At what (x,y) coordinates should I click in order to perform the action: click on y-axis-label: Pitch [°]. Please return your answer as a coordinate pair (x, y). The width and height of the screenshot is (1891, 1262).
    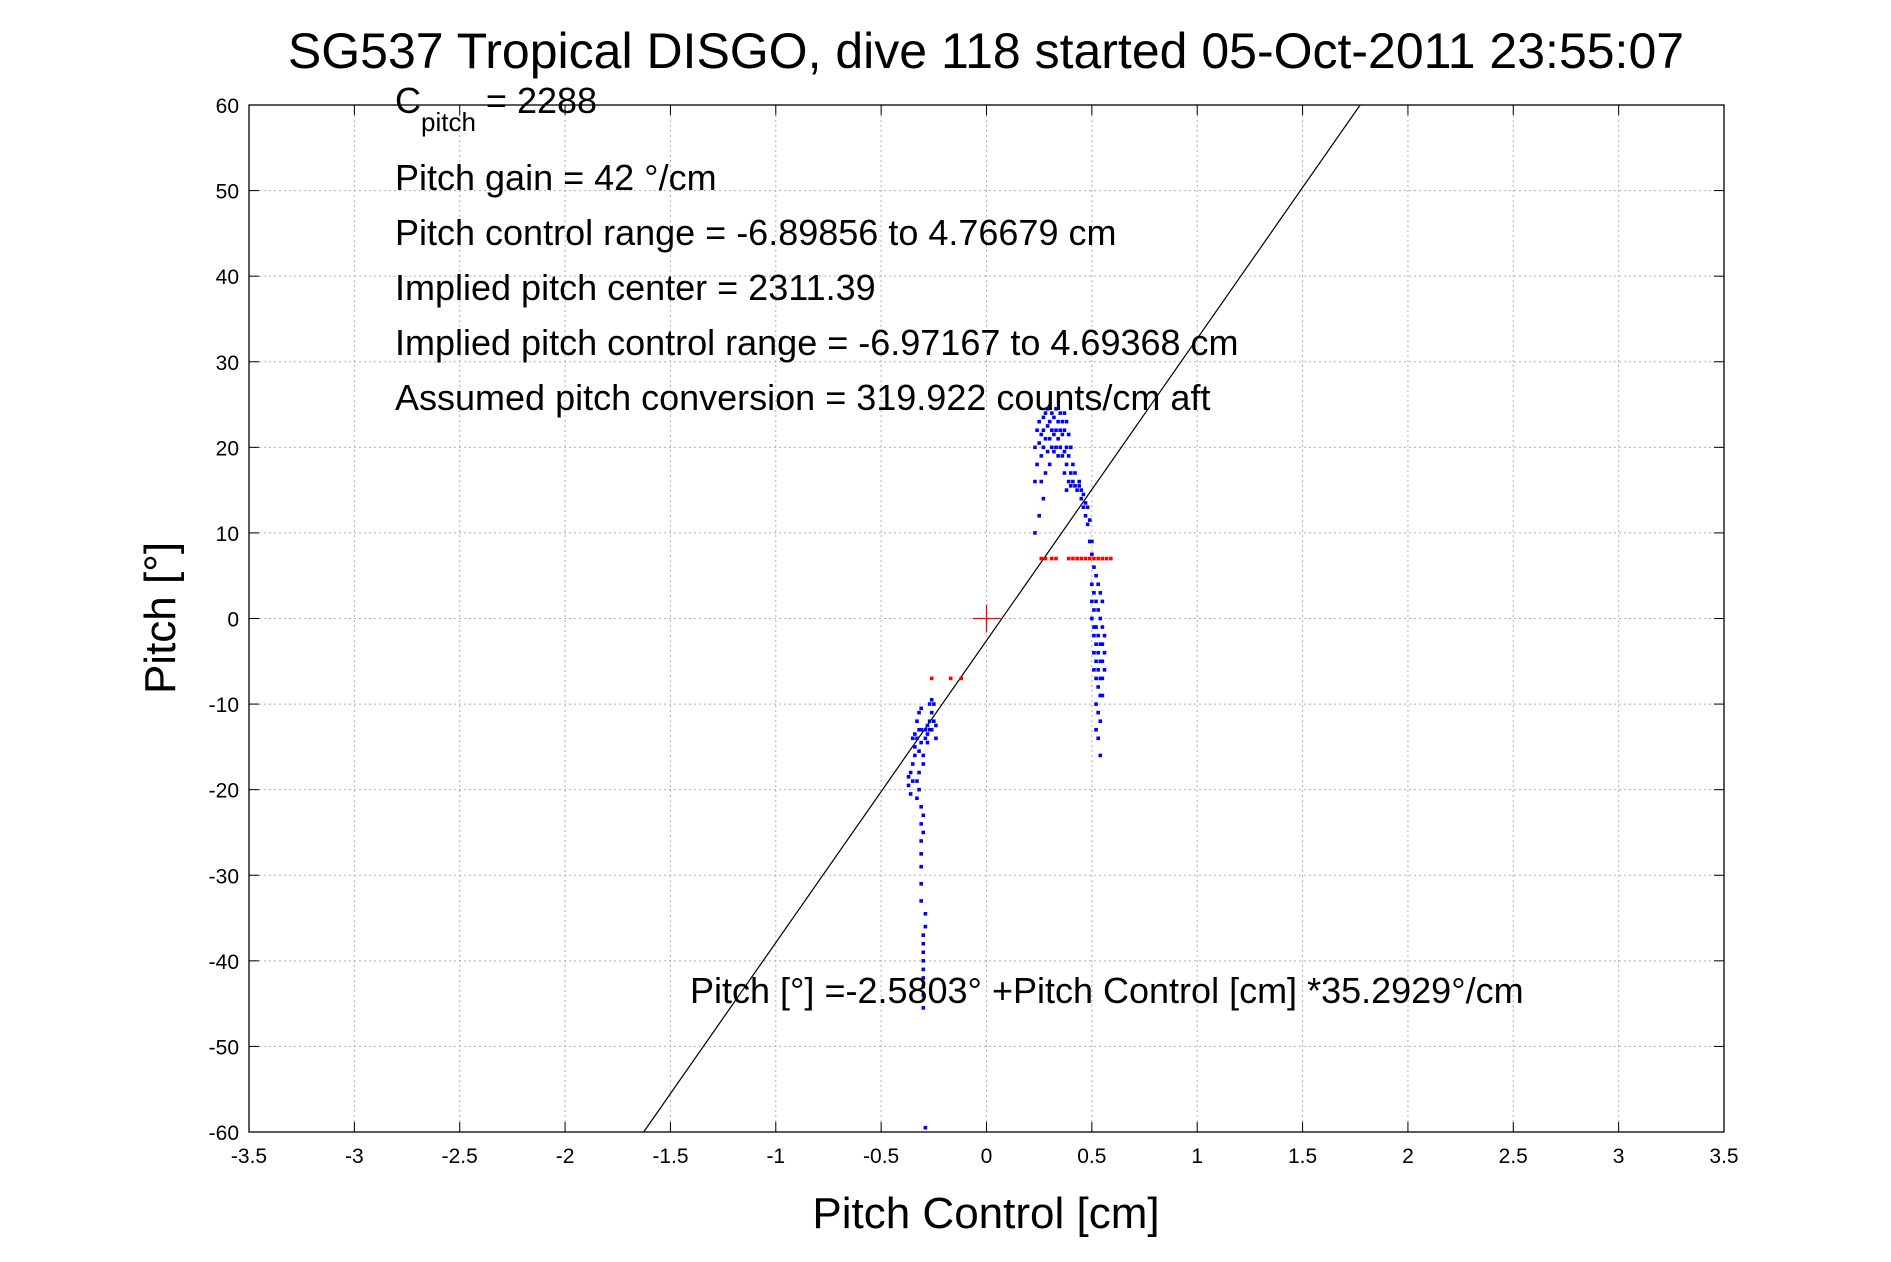
    Looking at the image, I should click on (160, 618).